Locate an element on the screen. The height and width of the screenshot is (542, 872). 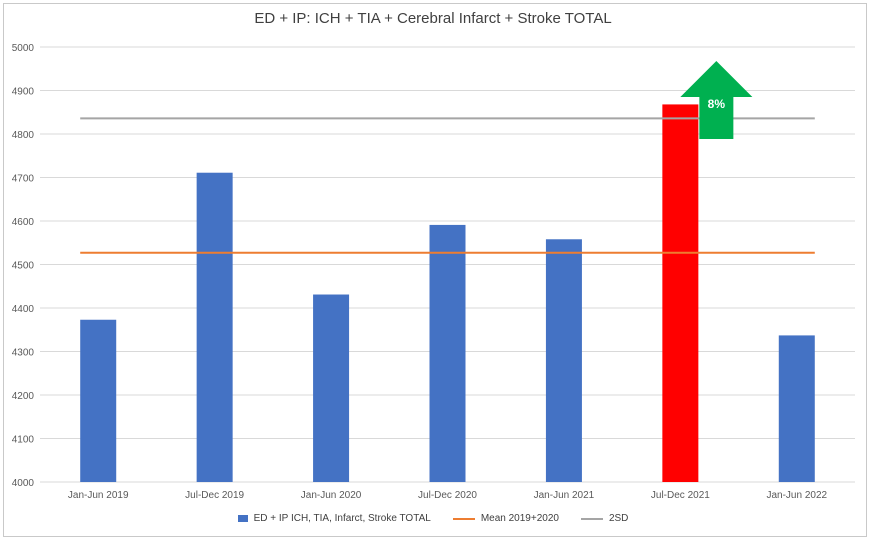
y-tick-label: 4700 is located at coordinates (23, 179).